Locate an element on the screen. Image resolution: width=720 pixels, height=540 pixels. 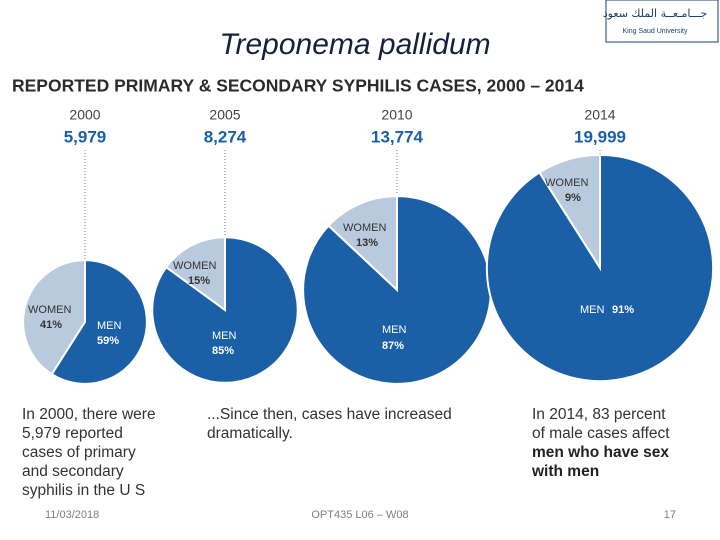
caption-line: 5,979 reported is located at coordinates (72, 433).